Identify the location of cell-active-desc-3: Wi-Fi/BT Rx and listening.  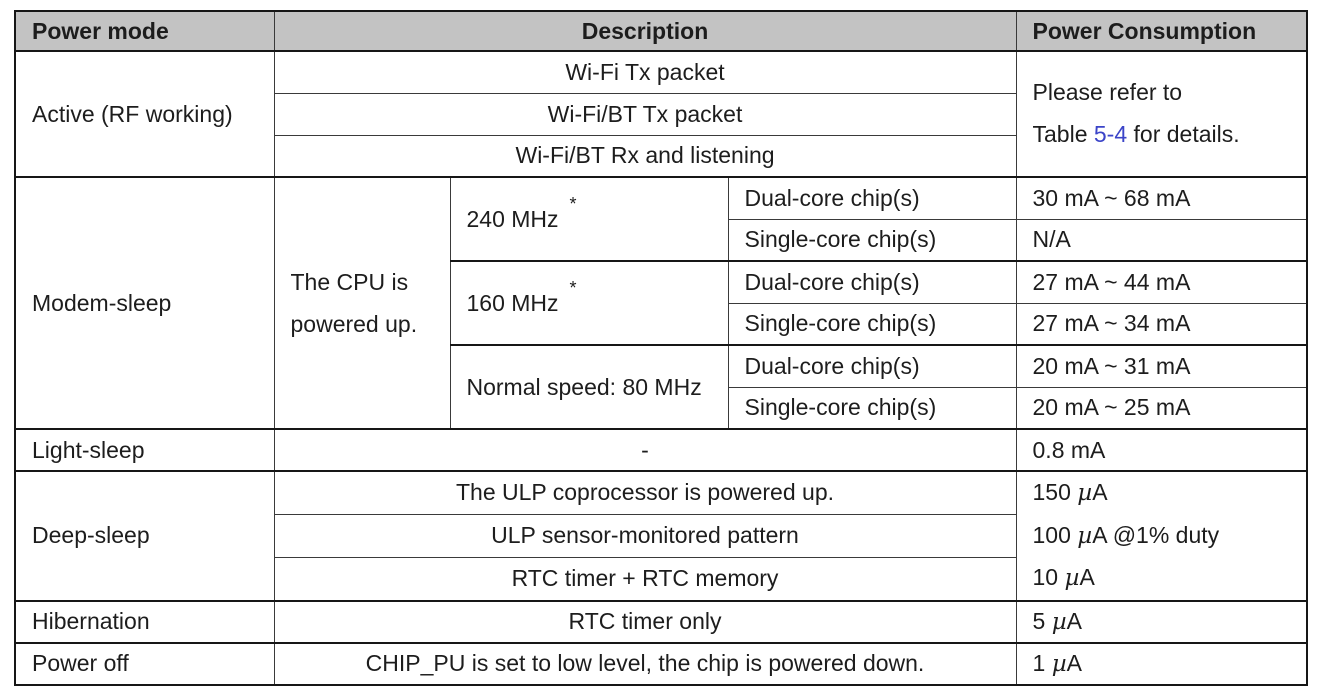
(645, 156).